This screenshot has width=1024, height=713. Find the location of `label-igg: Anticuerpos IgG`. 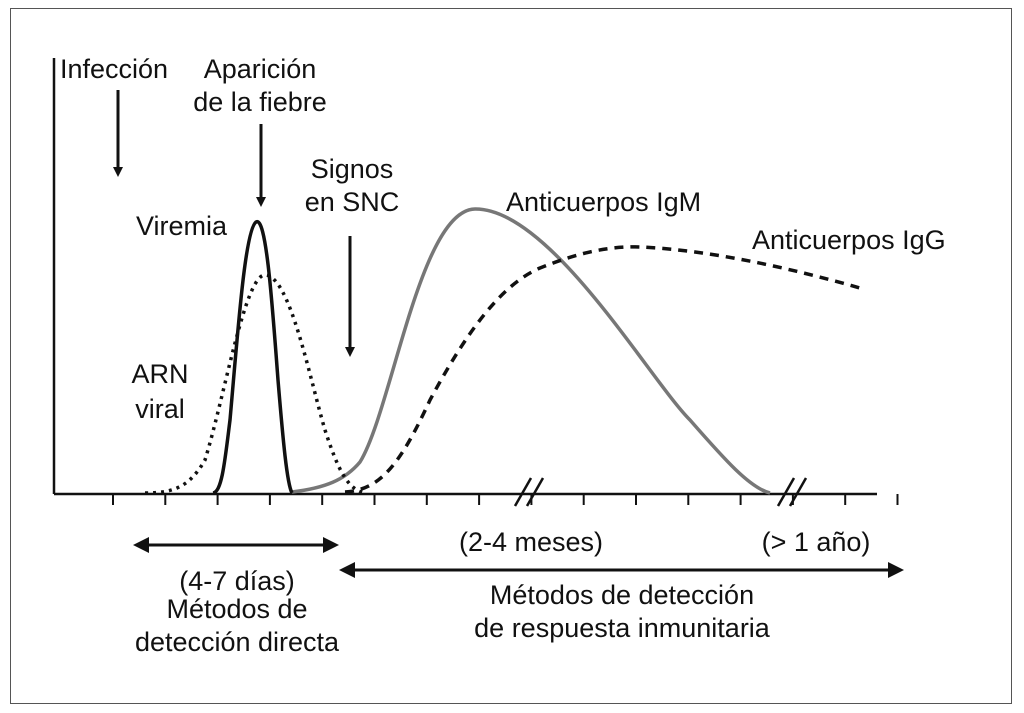

label-igg: Anticuerpos IgG is located at coordinates (849, 240).